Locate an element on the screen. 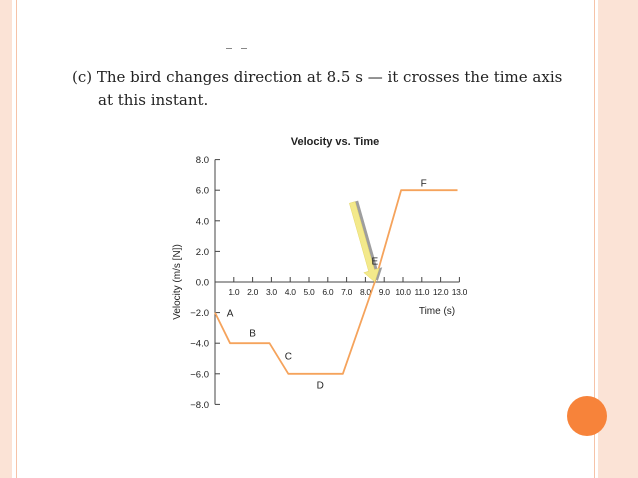 Image resolution: width=638 pixels, height=478 pixels. caption-line-2: at this instant. is located at coordinates (153, 100).